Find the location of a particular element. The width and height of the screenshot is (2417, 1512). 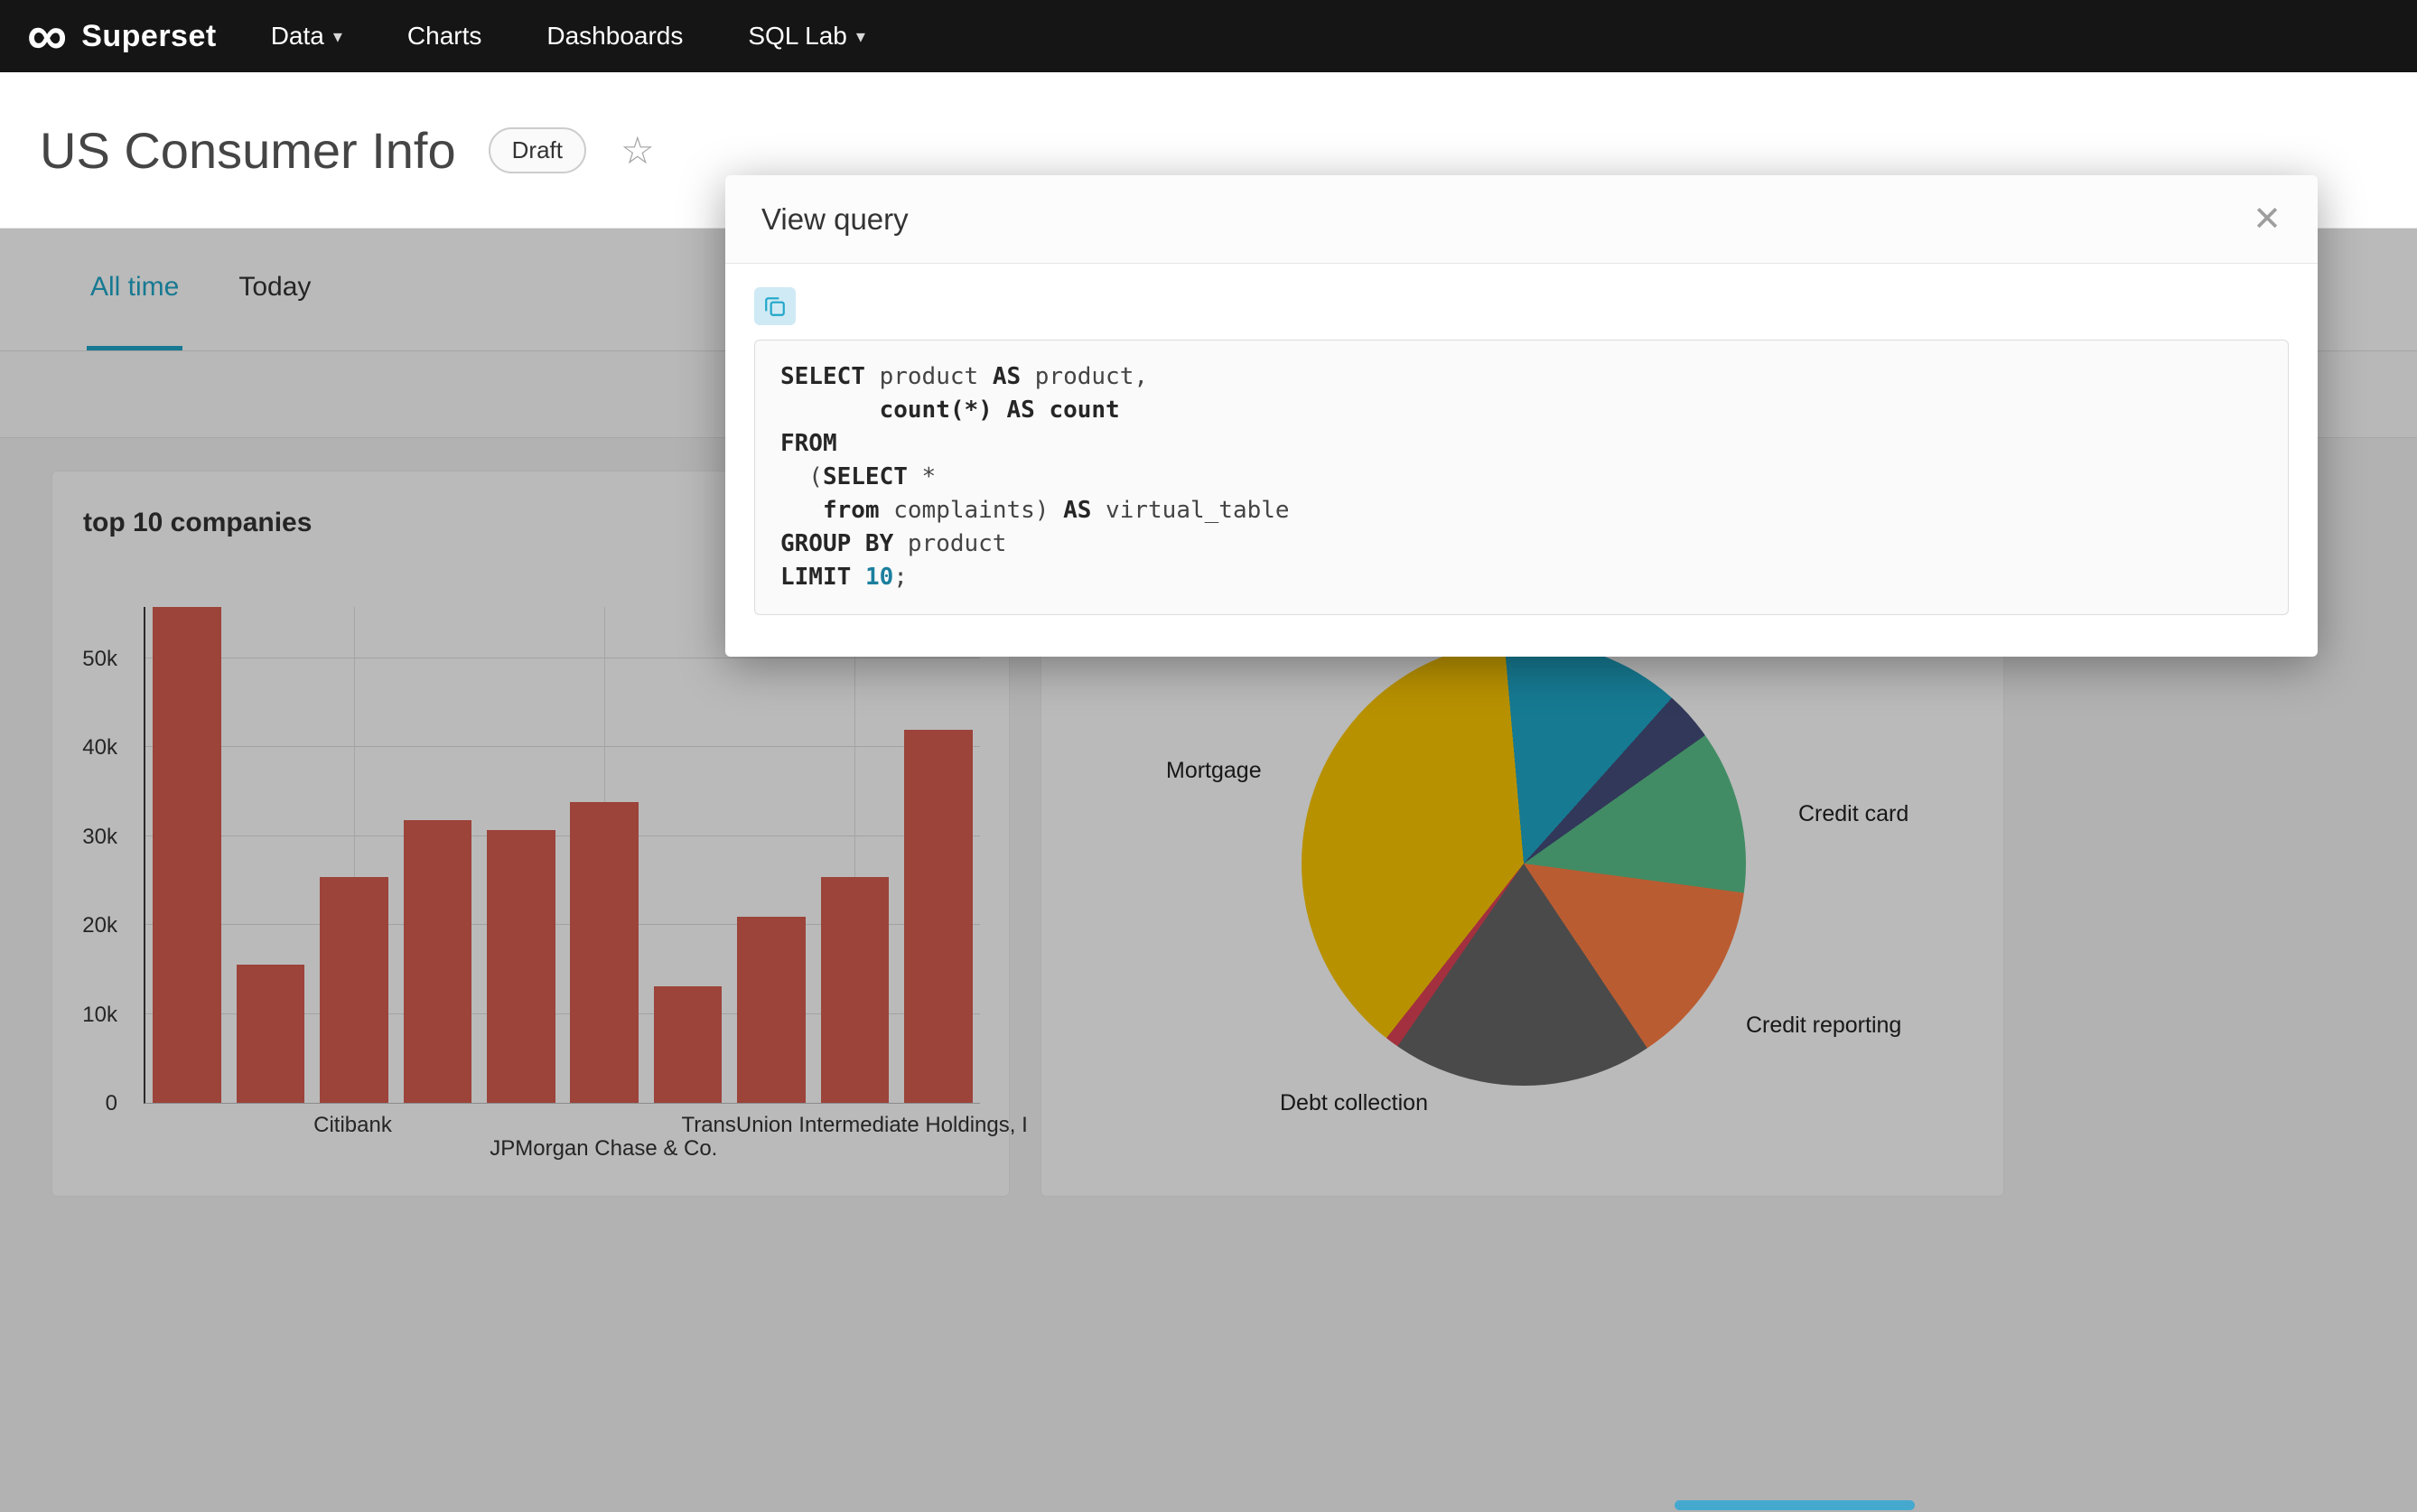

nav-item-label: Data is located at coordinates (297, 36).